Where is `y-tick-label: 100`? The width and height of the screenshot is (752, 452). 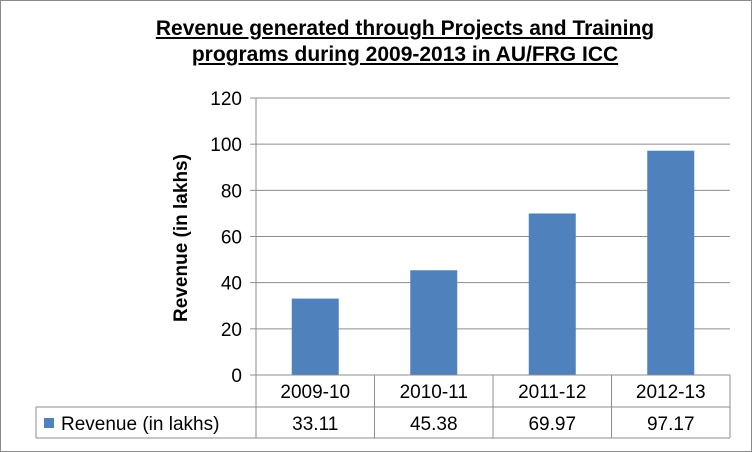
y-tick-label: 100 is located at coordinates (226, 145).